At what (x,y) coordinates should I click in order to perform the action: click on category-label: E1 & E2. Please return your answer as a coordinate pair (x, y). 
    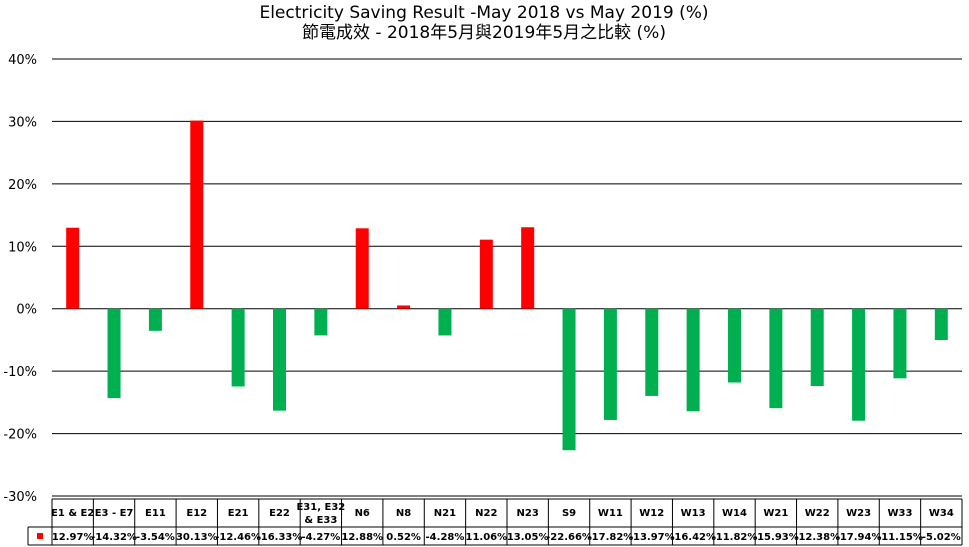
    Looking at the image, I should click on (72, 513).